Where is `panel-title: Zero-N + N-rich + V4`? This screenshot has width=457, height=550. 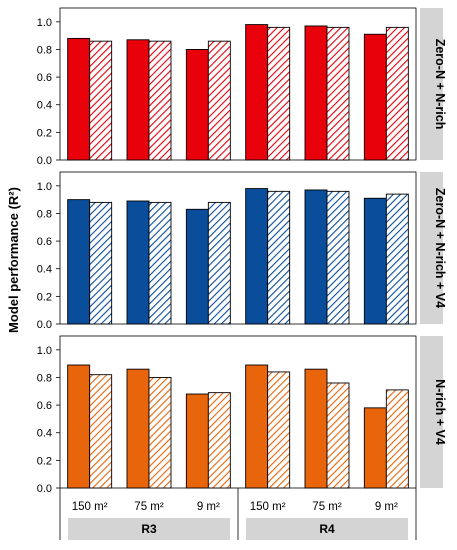 panel-title: Zero-N + N-rich + V4 is located at coordinates (440, 248).